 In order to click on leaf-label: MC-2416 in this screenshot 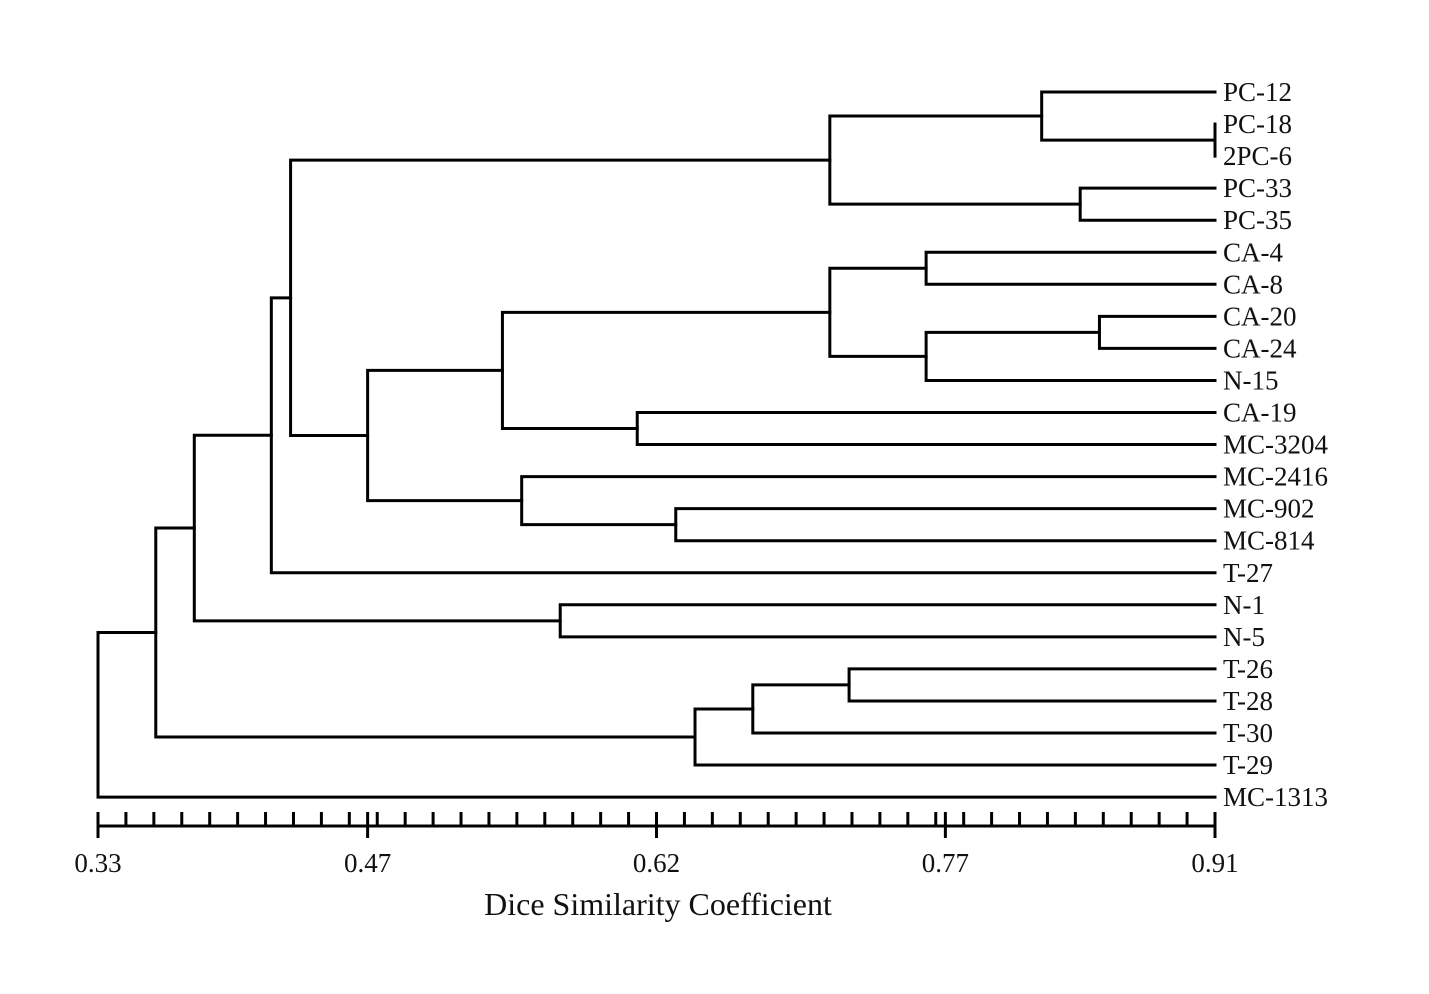, I will do `click(1275, 477)`.